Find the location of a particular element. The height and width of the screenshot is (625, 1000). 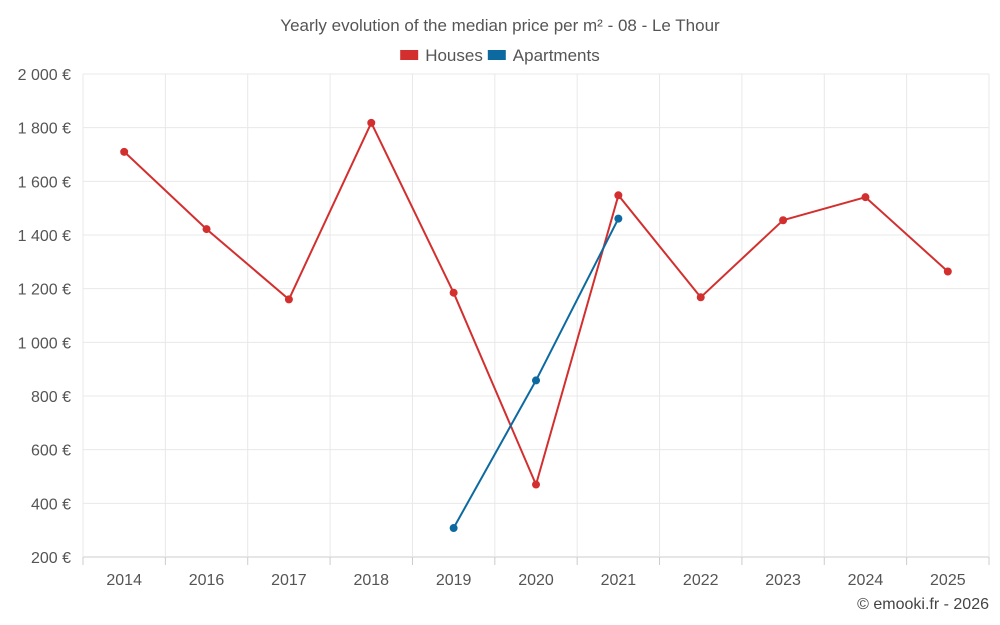

legend-item-houses: Houses is located at coordinates (441, 55).